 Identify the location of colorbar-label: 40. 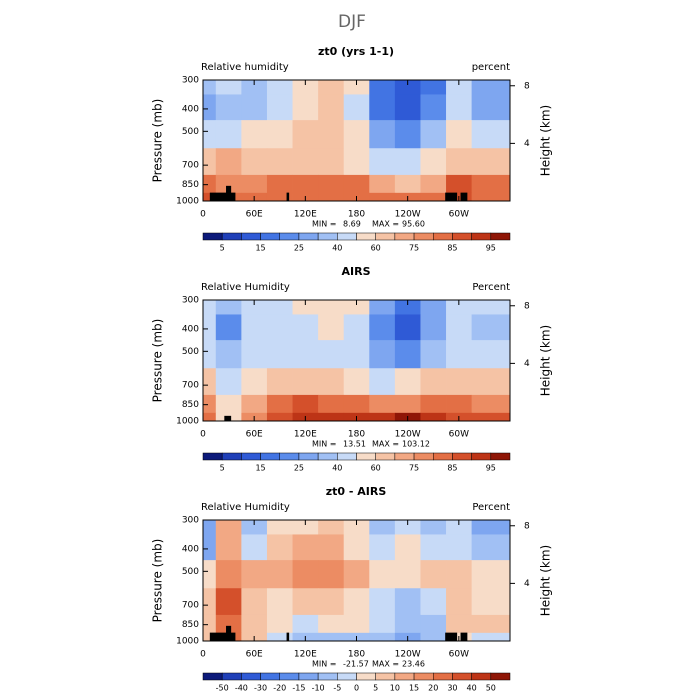
(472, 688).